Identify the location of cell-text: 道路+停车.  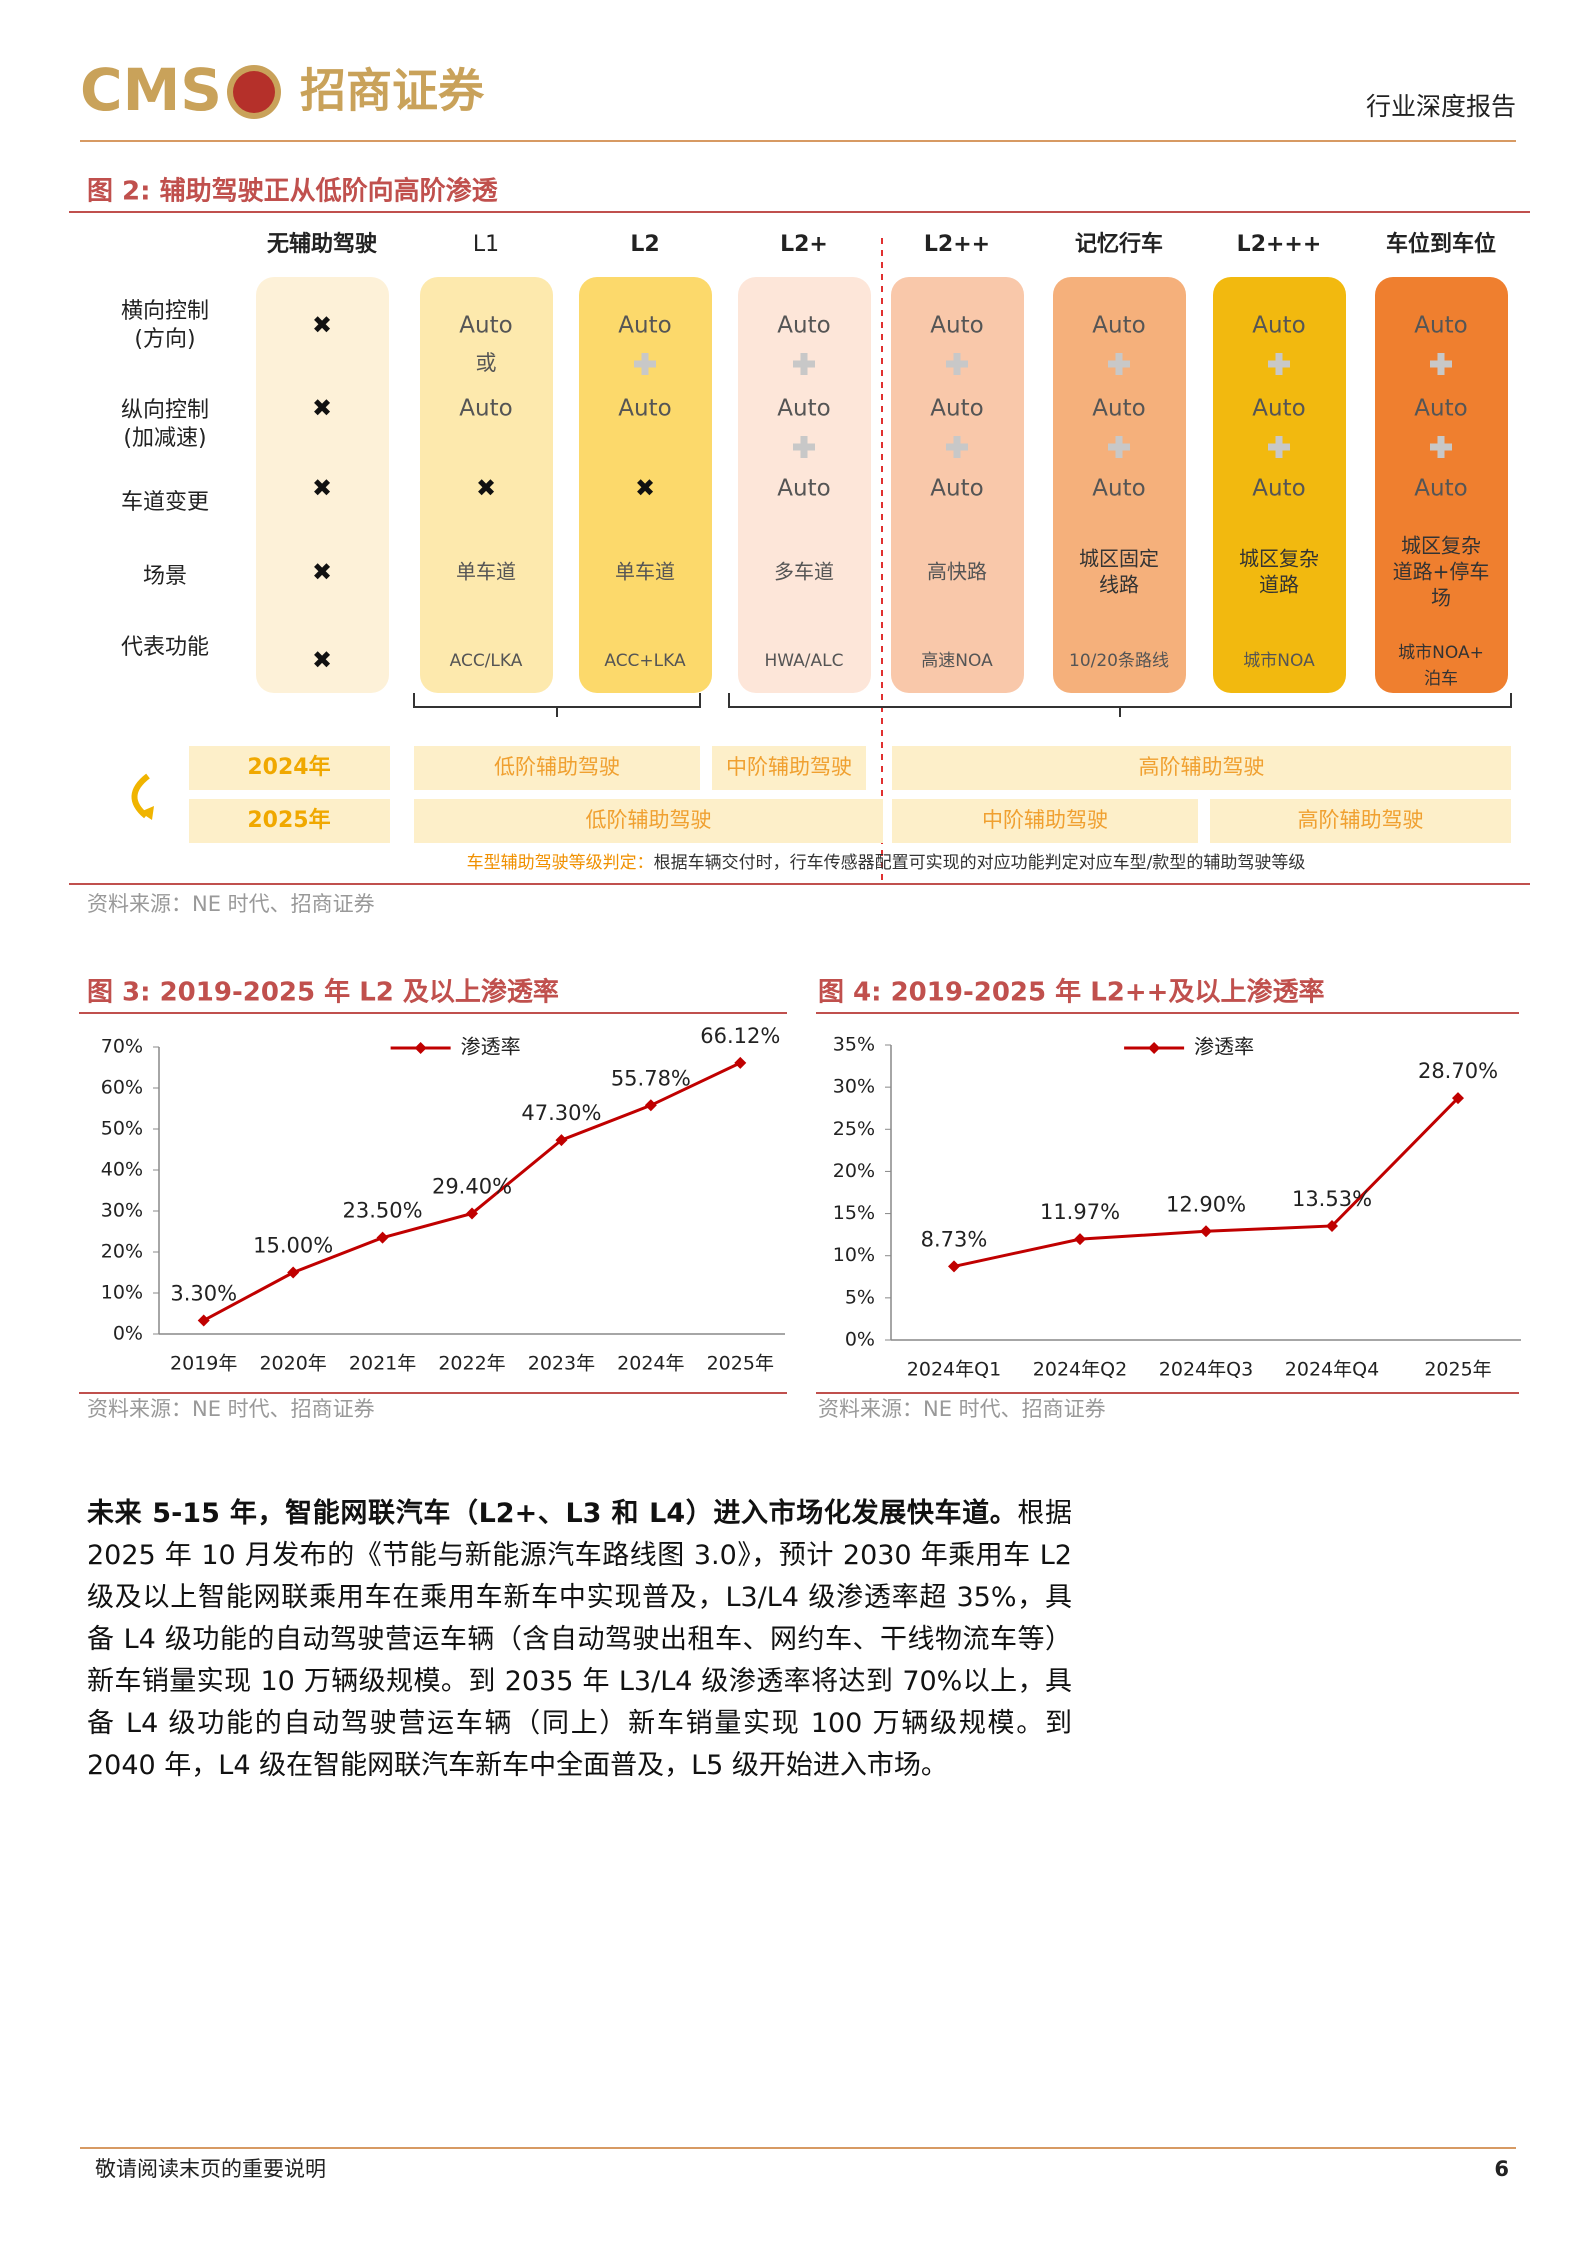
(1441, 572).